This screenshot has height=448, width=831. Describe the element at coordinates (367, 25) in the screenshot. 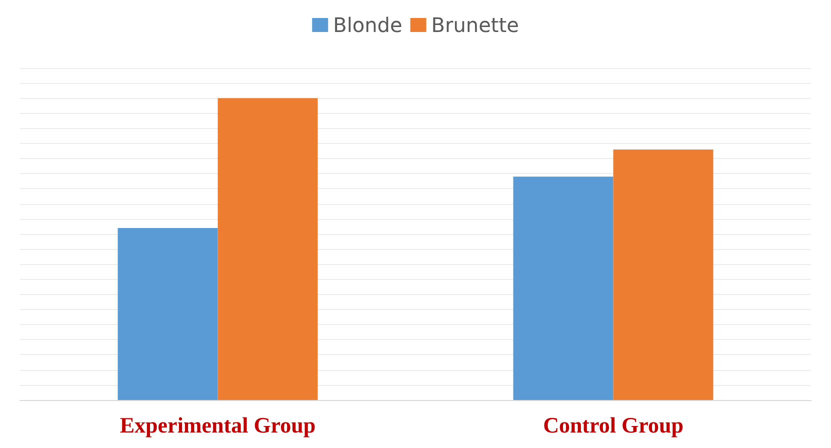

I see `legend-label: Blonde` at that location.